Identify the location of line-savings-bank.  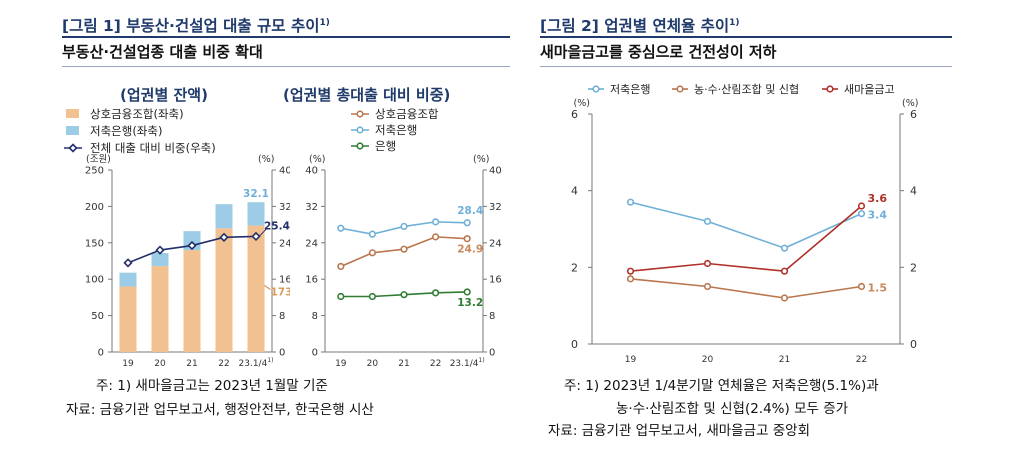
(746, 225).